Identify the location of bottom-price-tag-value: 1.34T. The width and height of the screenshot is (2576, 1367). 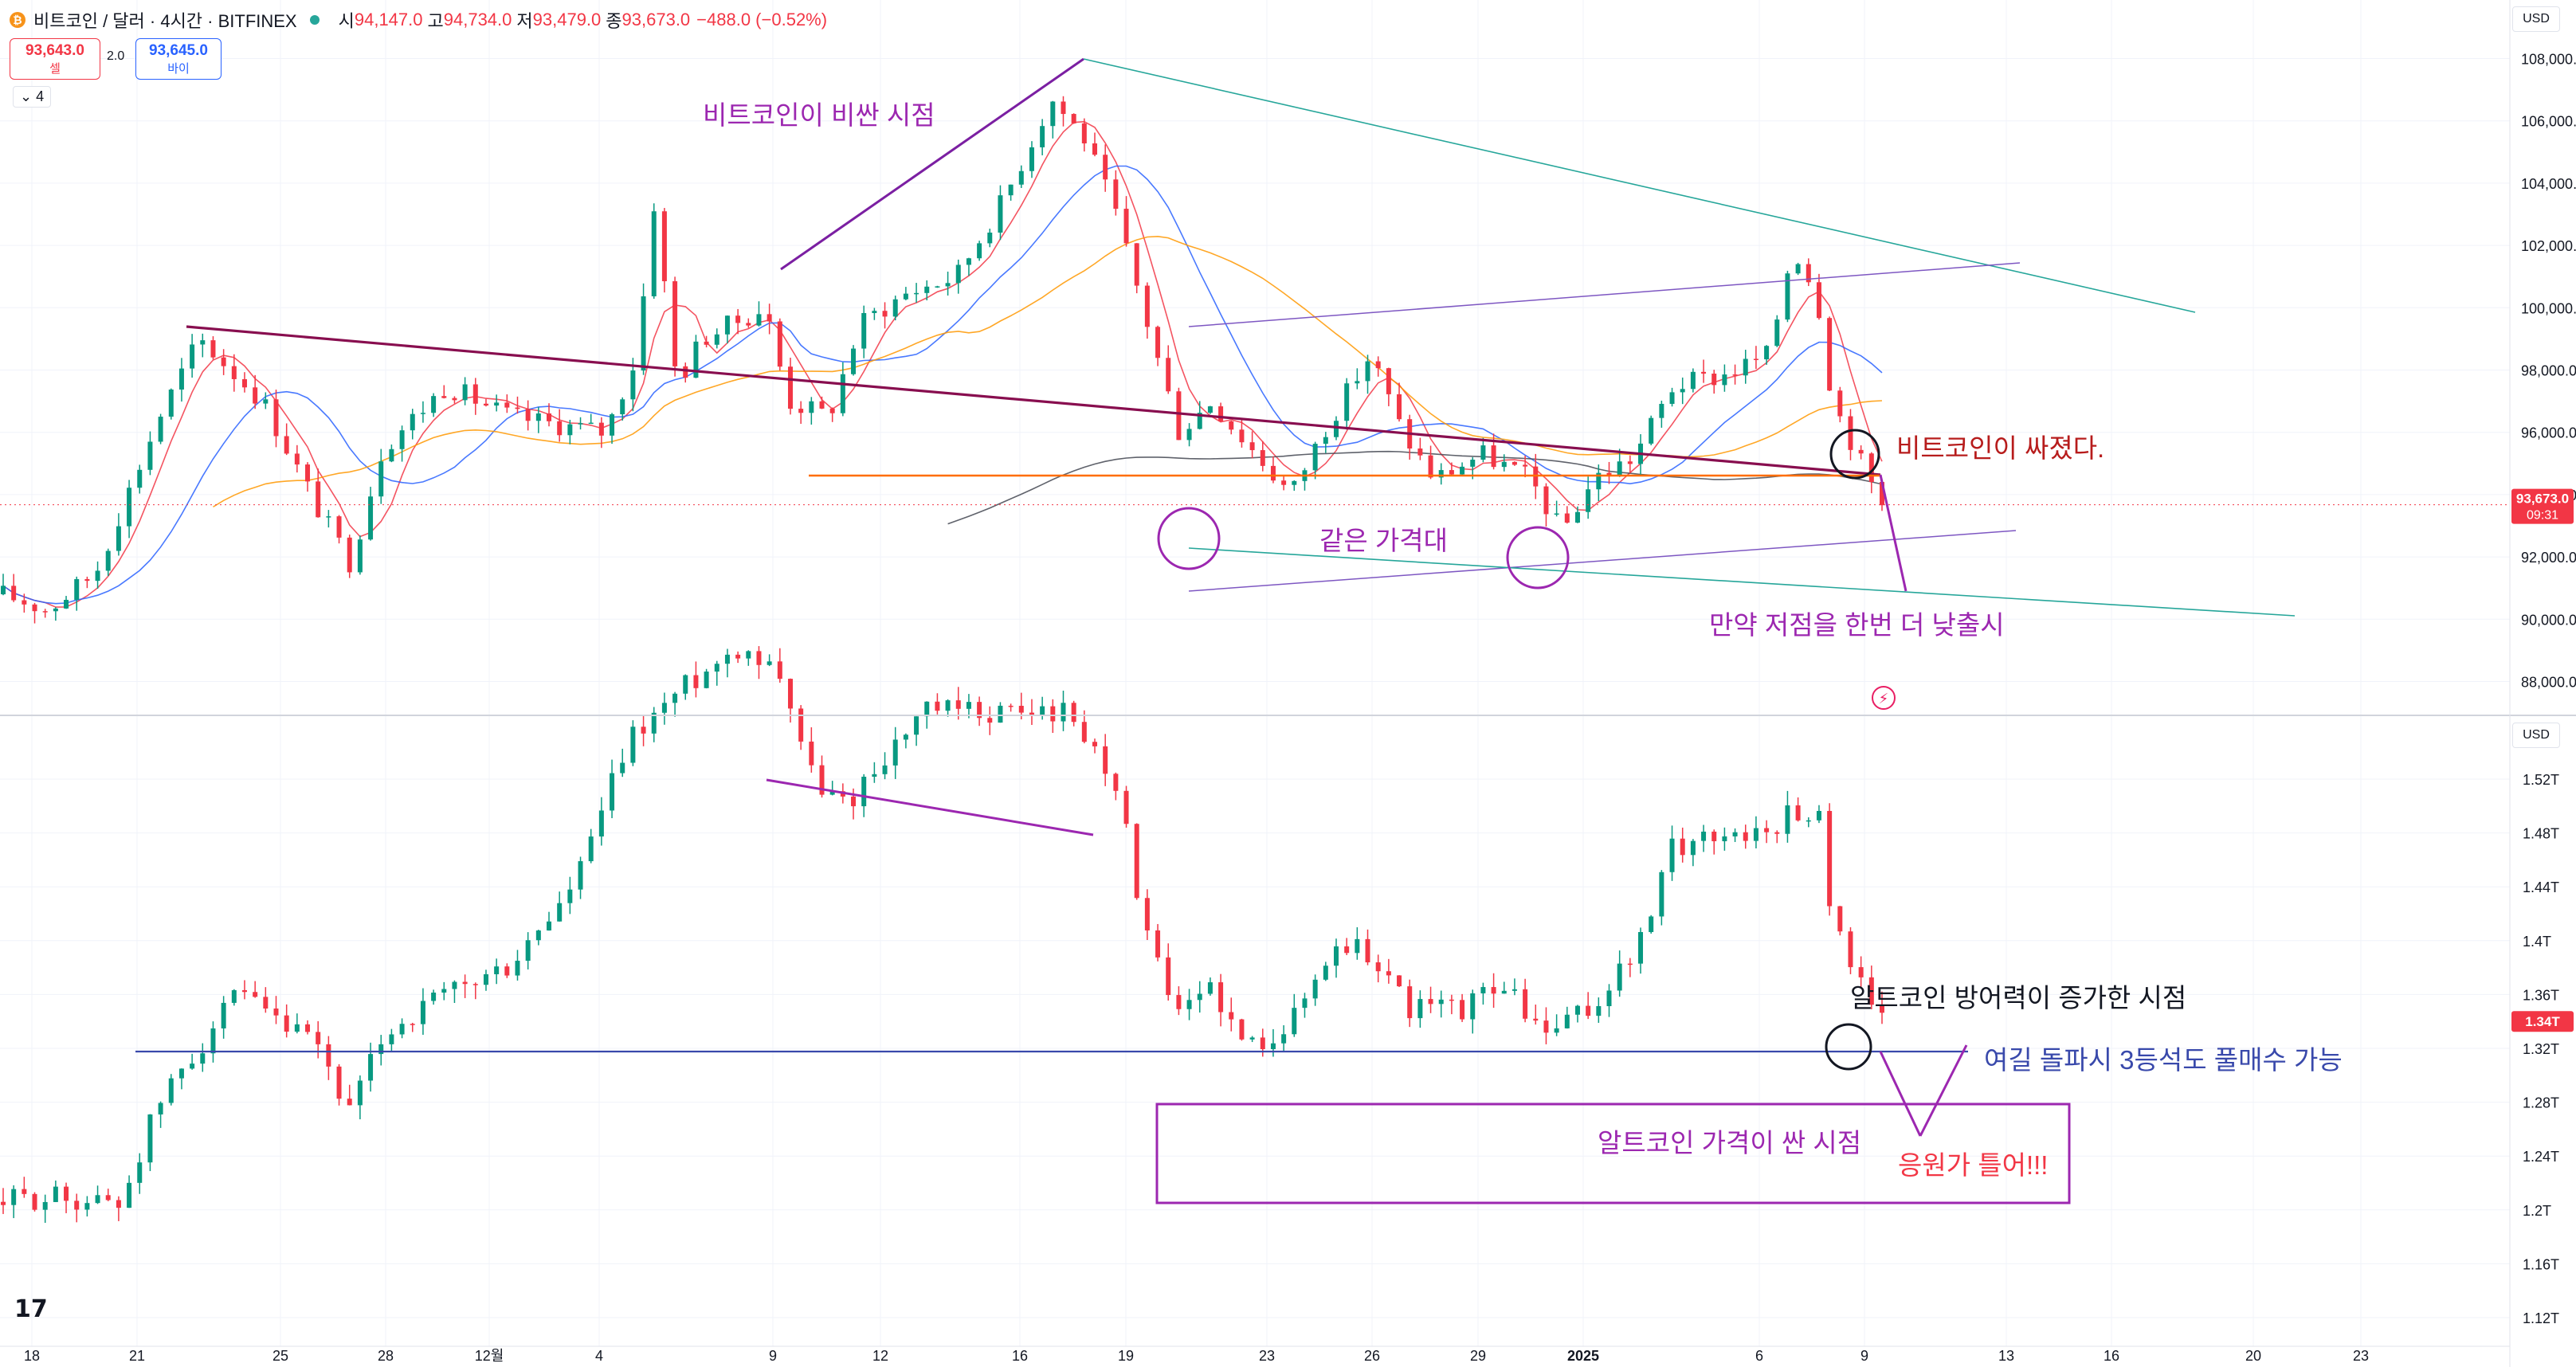
(2542, 1021).